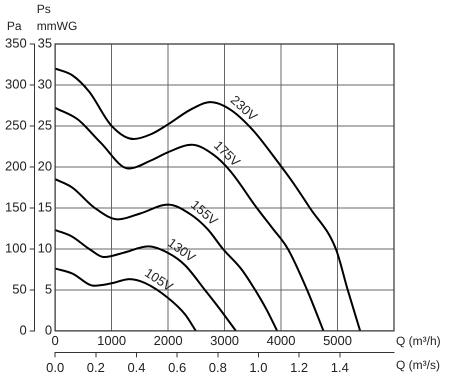  Describe the element at coordinates (57, 26) in the screenshot. I see `y2-axis-title: mmWG` at that location.